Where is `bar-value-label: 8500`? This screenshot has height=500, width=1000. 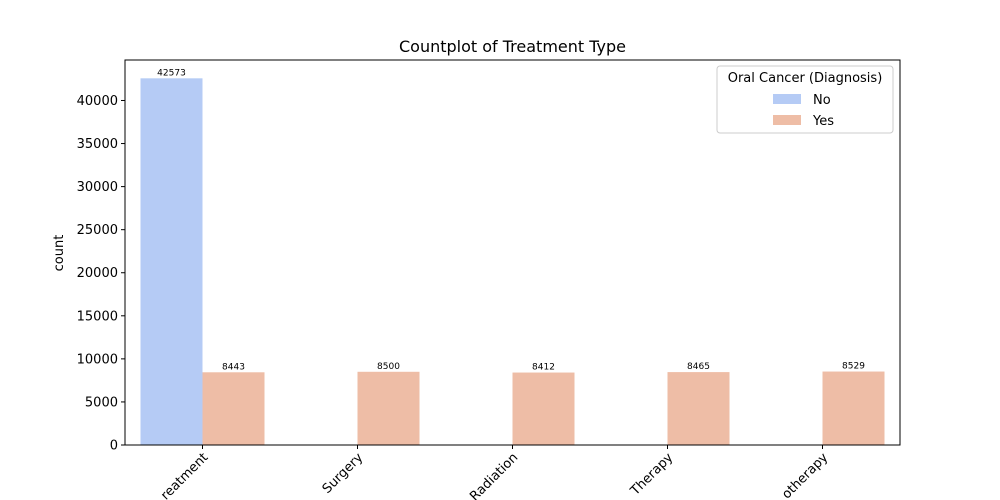
bar-value-label: 8500 is located at coordinates (388, 367).